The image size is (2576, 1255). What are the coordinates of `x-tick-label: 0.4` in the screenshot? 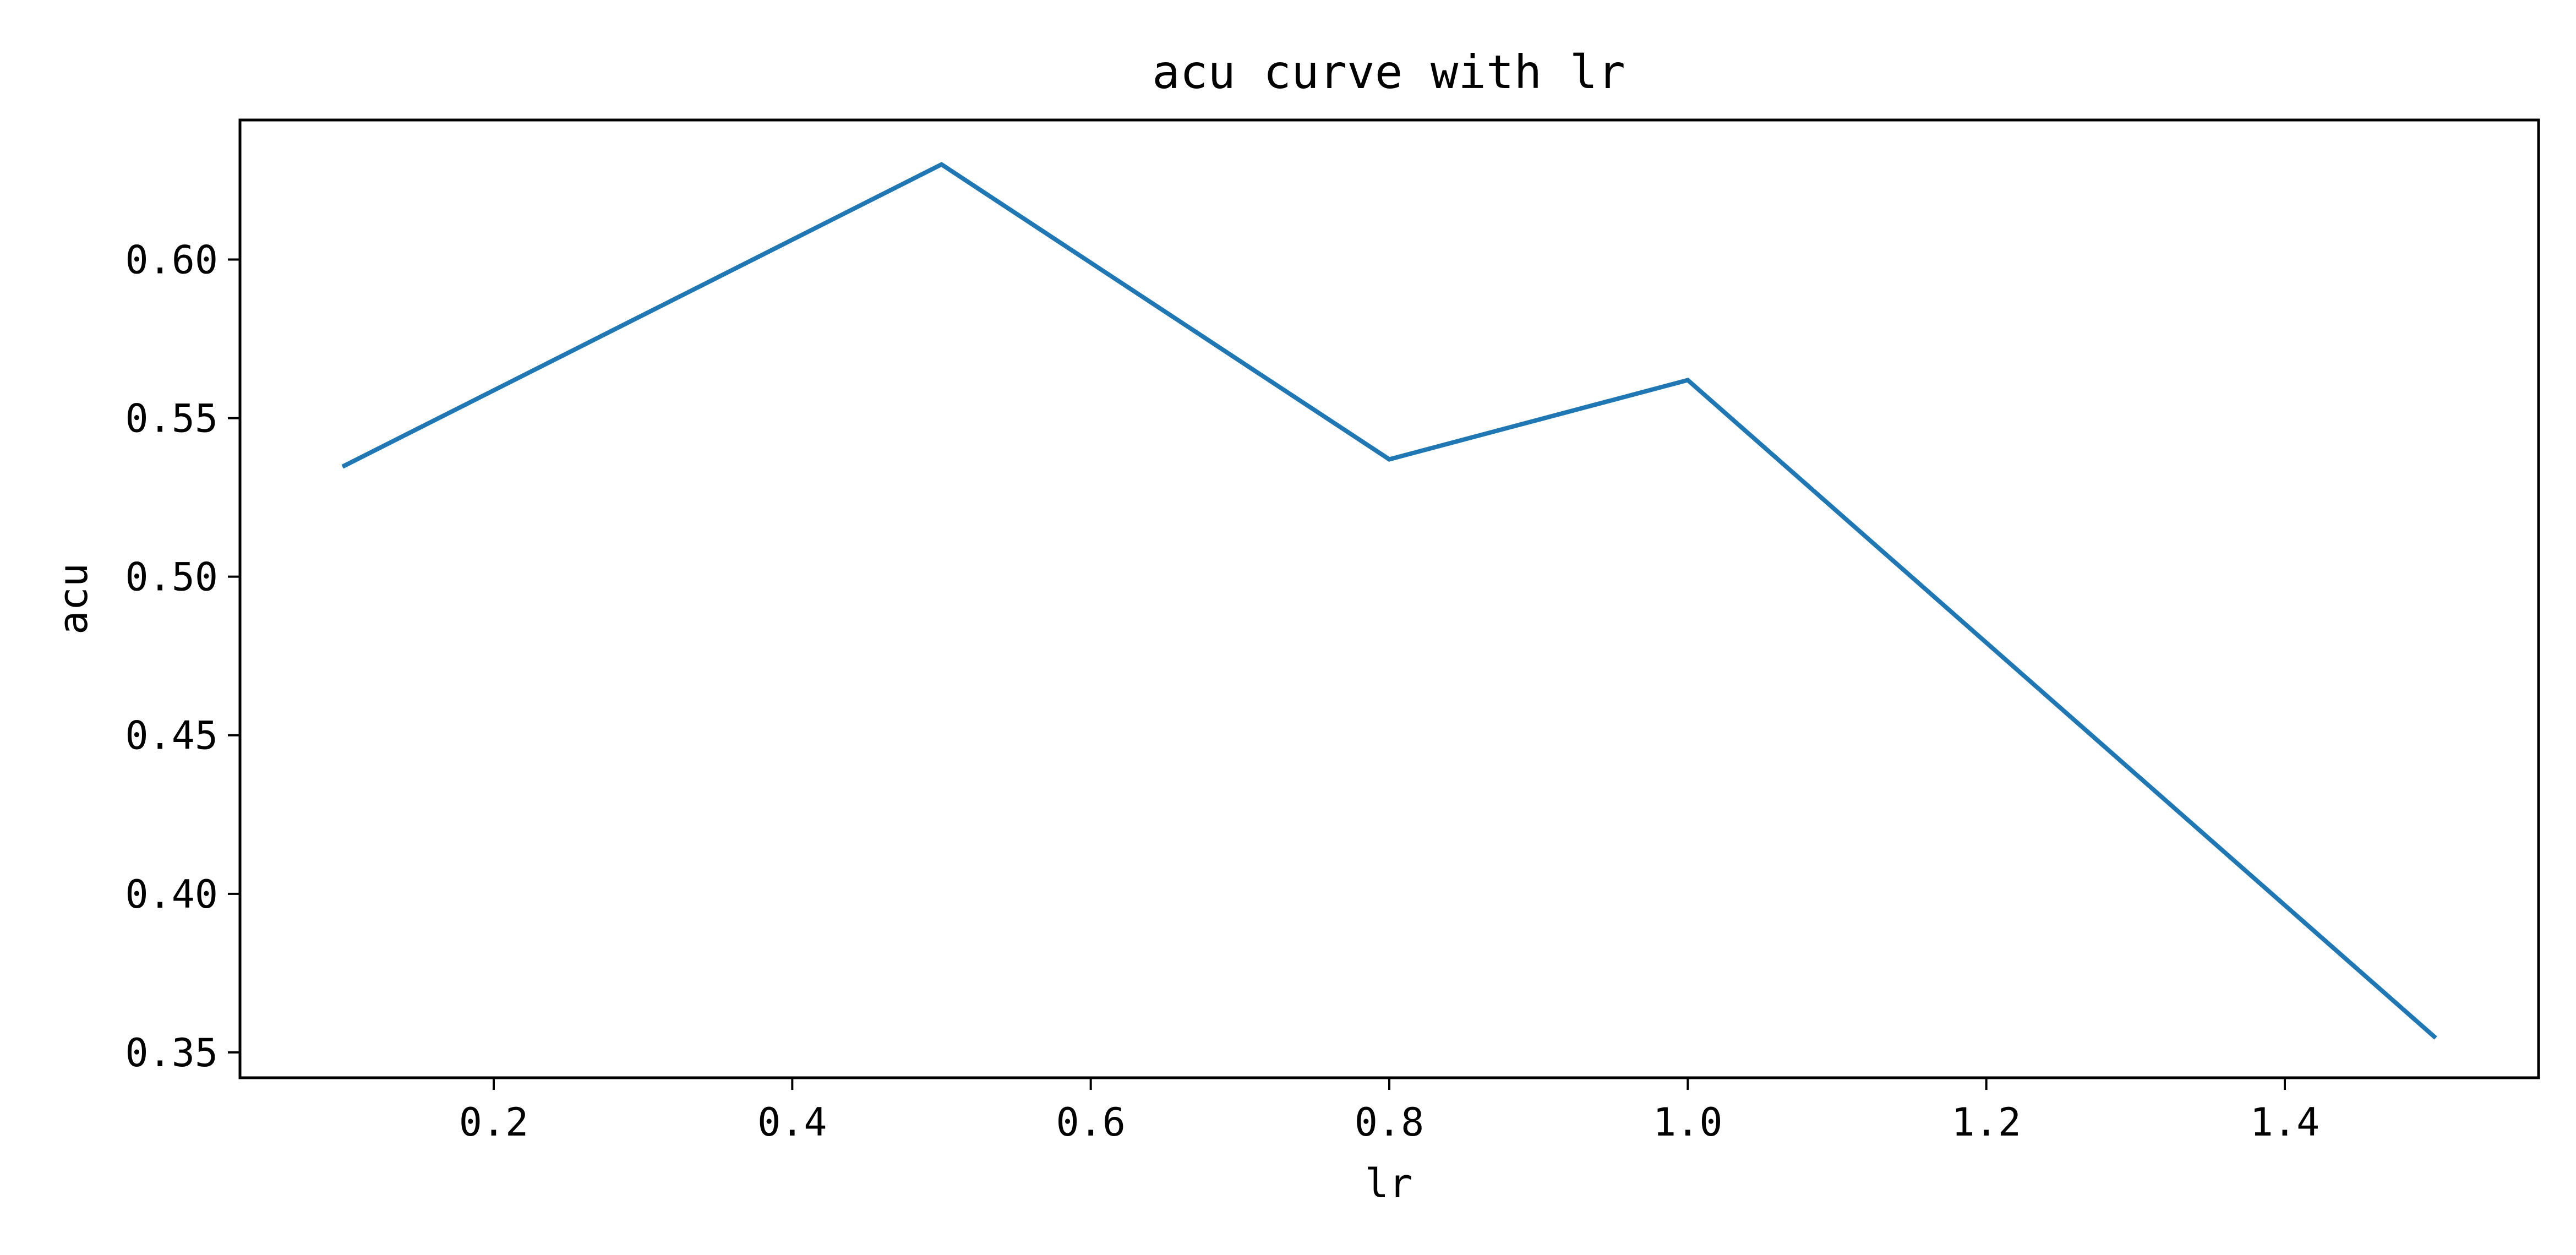 It's located at (792, 1122).